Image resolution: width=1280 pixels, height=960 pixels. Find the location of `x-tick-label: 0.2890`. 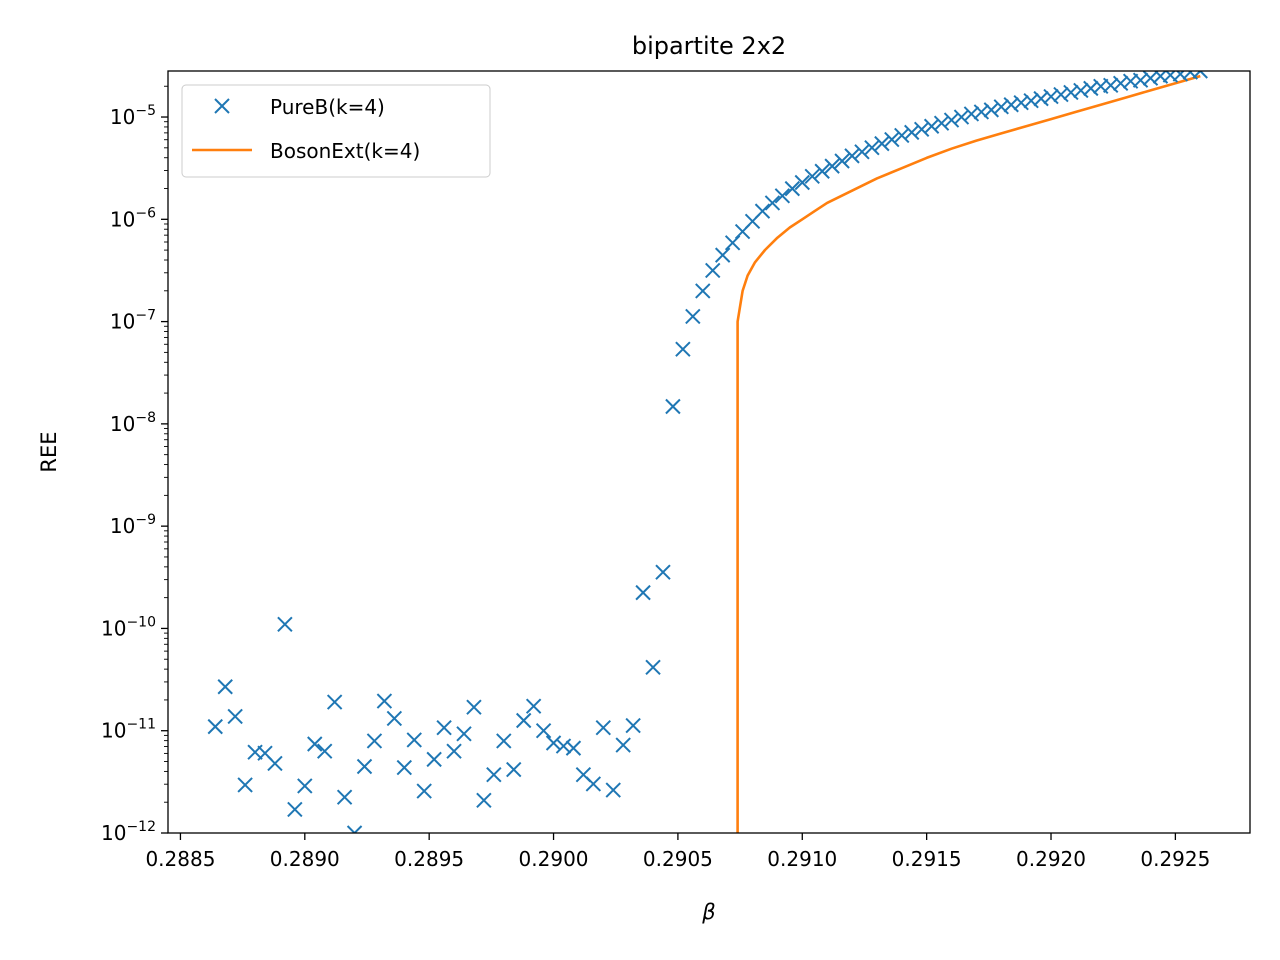

x-tick-label: 0.2890 is located at coordinates (305, 859).